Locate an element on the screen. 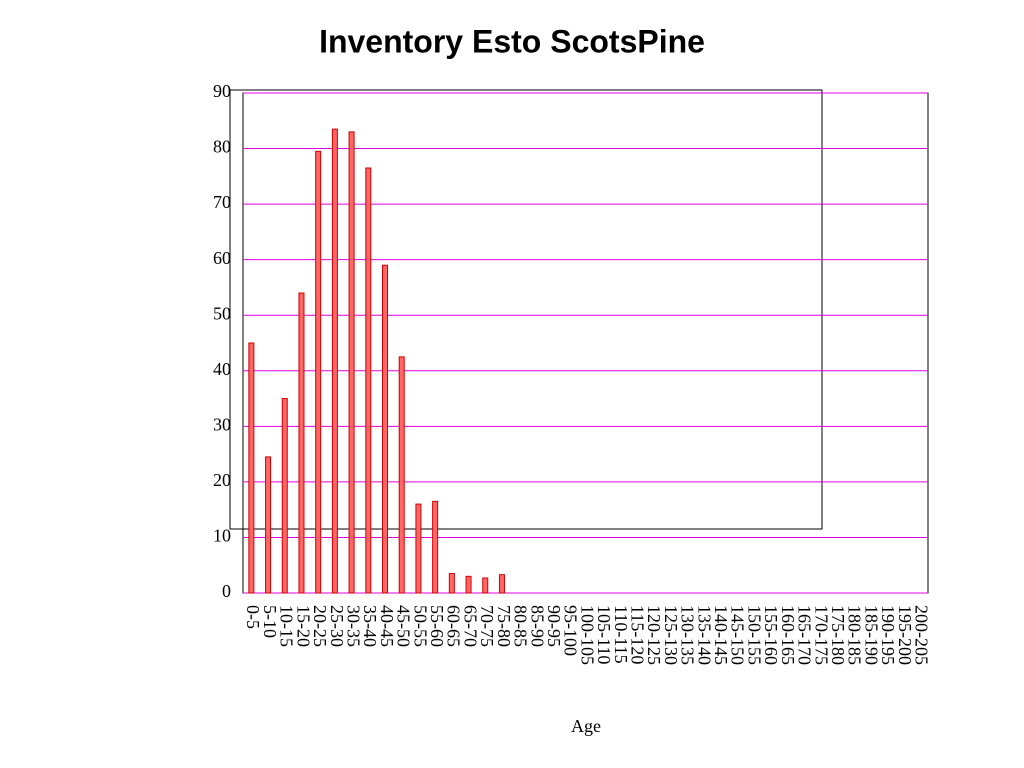 This screenshot has width=1024, height=768. y-tick-label: 50 is located at coordinates (222, 313).